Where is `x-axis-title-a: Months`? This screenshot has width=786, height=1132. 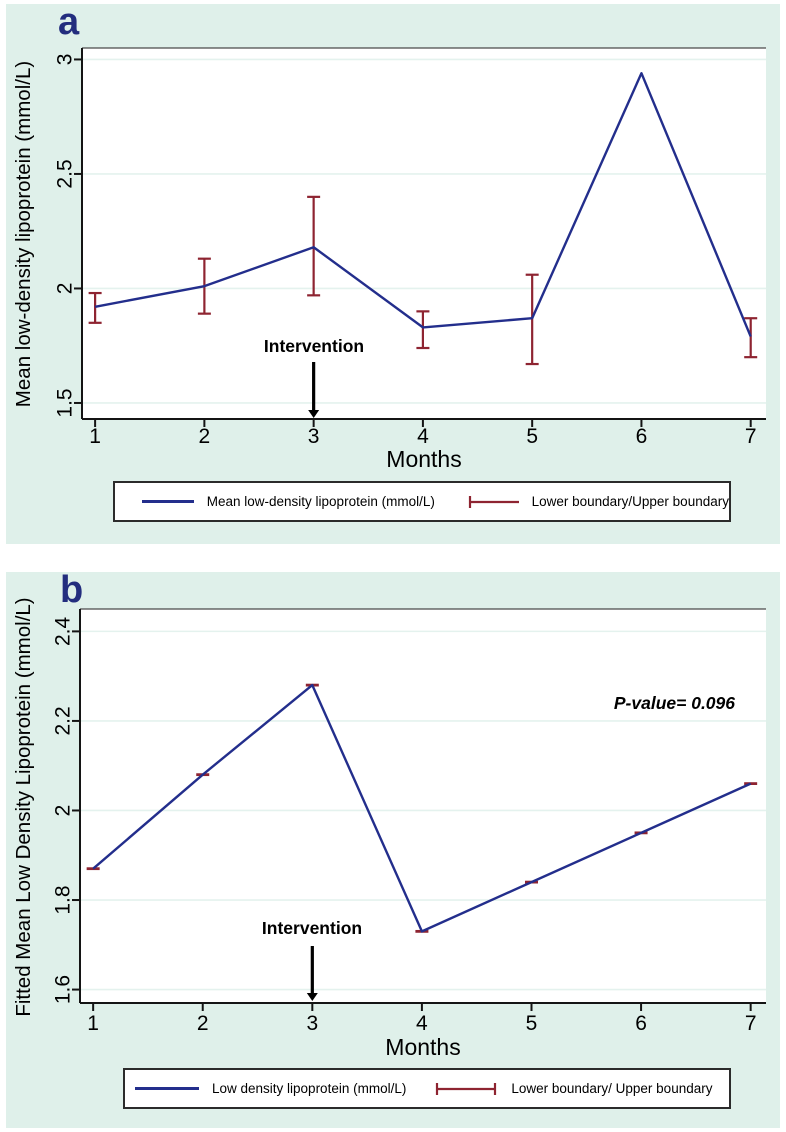 x-axis-title-a: Months is located at coordinates (424, 459).